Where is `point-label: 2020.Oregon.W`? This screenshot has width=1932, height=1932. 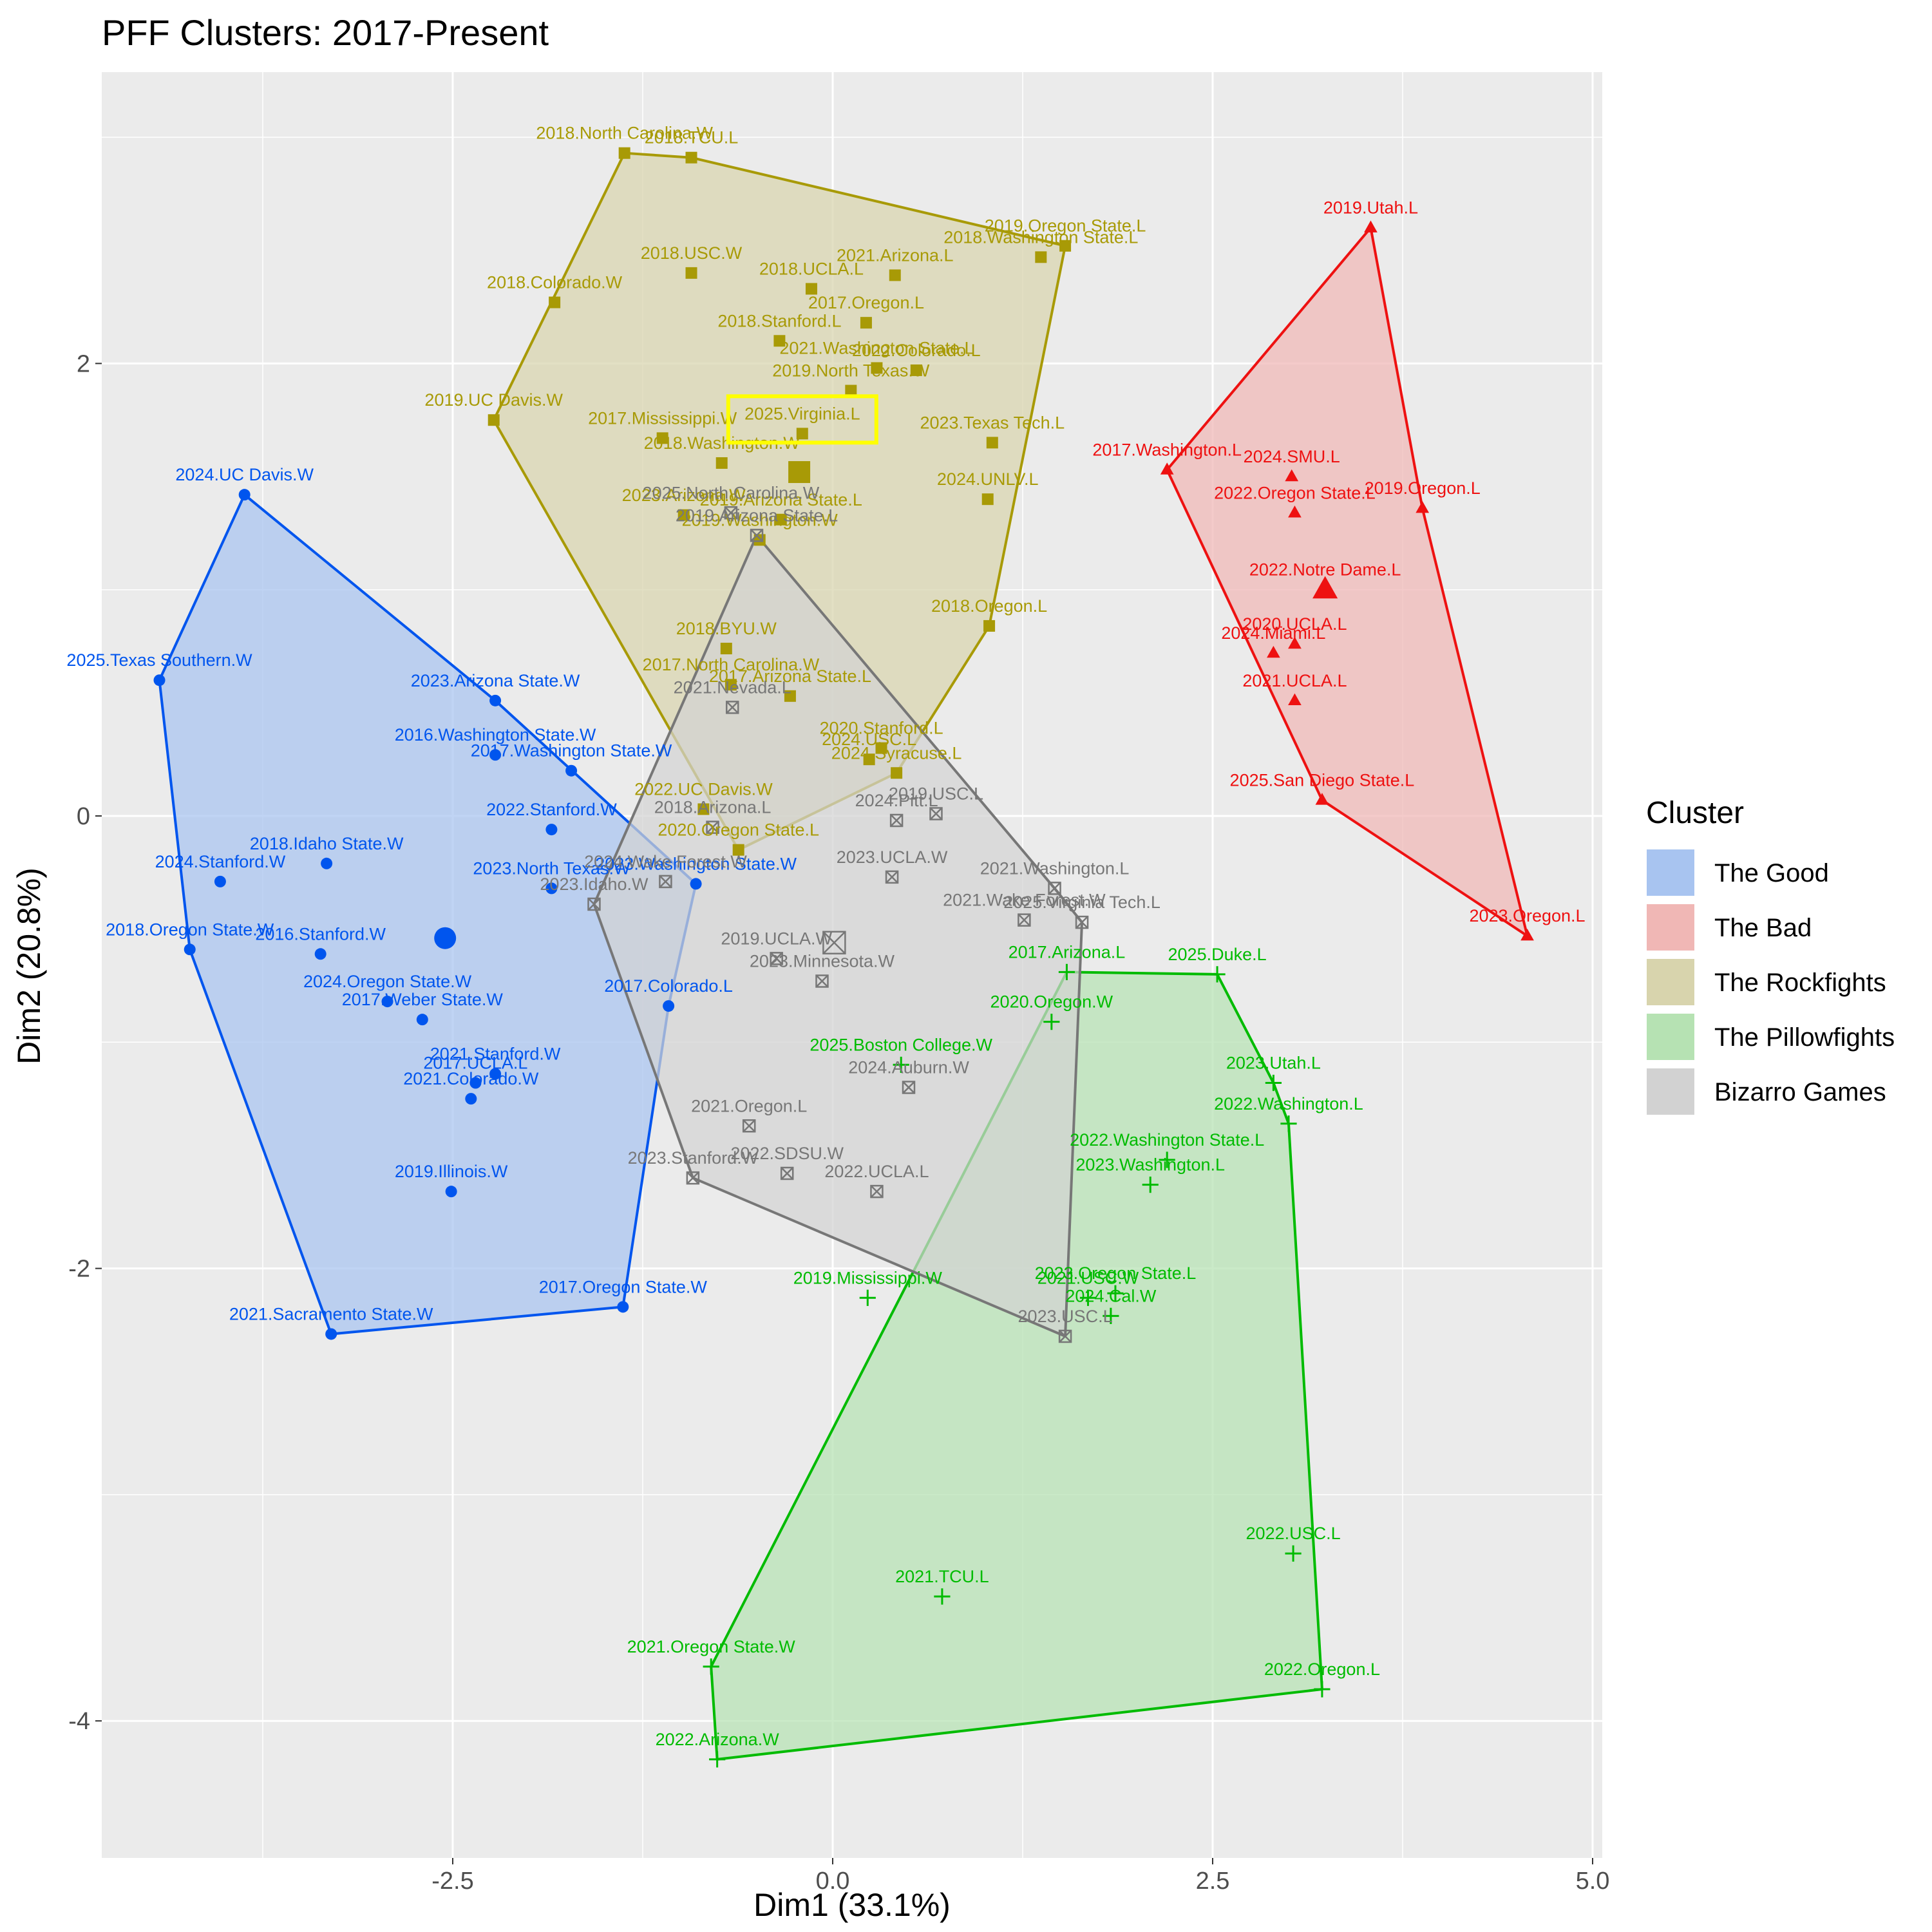
point-label: 2020.Oregon.W is located at coordinates (1051, 1002).